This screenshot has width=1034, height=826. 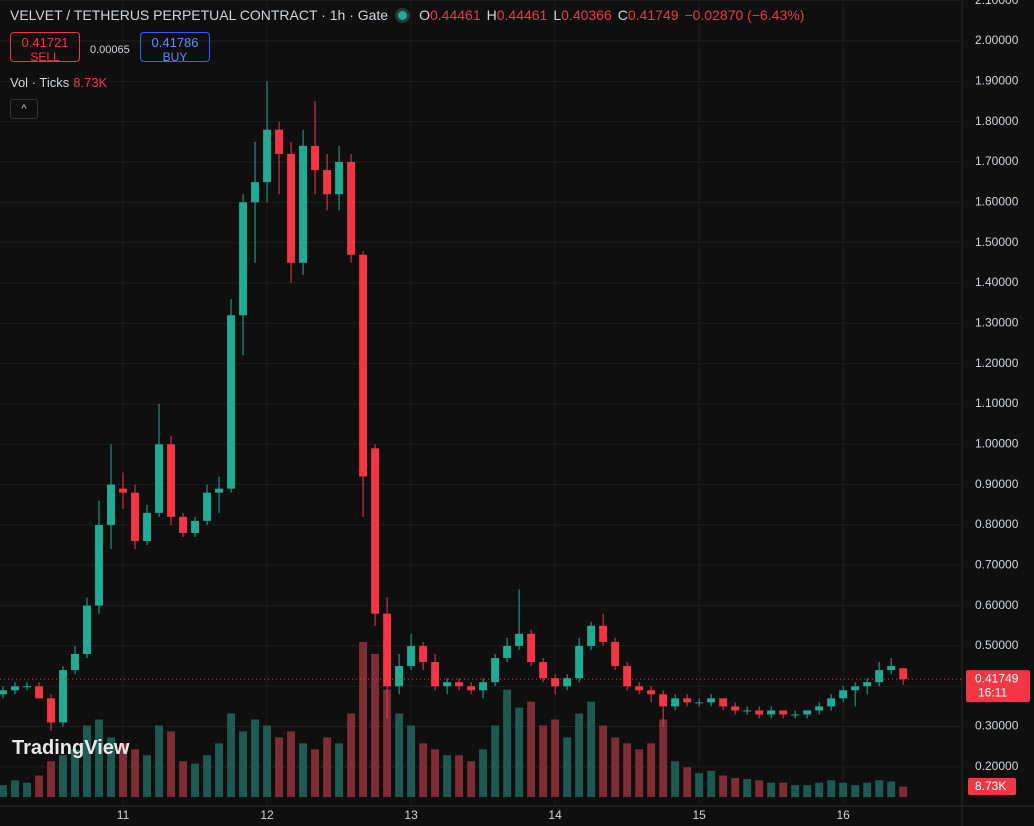 What do you see at coordinates (491, 15) in the screenshot?
I see `ohlc-key: H` at bounding box center [491, 15].